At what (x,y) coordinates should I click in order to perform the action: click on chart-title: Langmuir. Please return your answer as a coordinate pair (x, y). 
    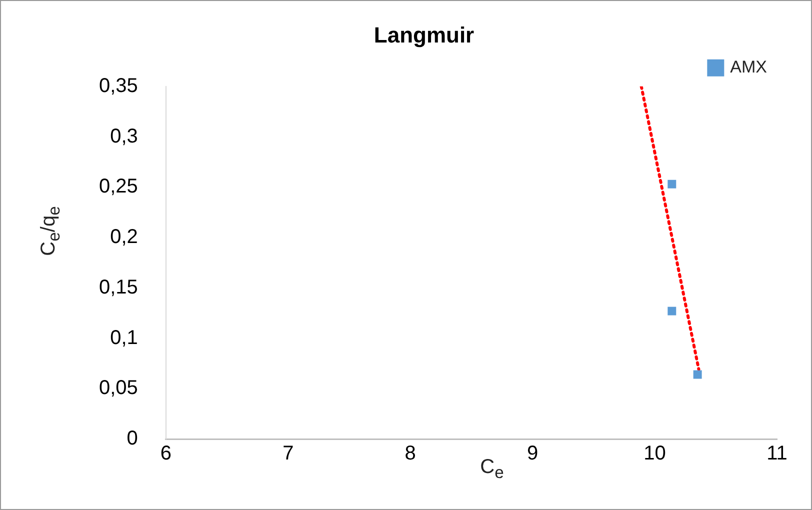
    Looking at the image, I should click on (424, 35).